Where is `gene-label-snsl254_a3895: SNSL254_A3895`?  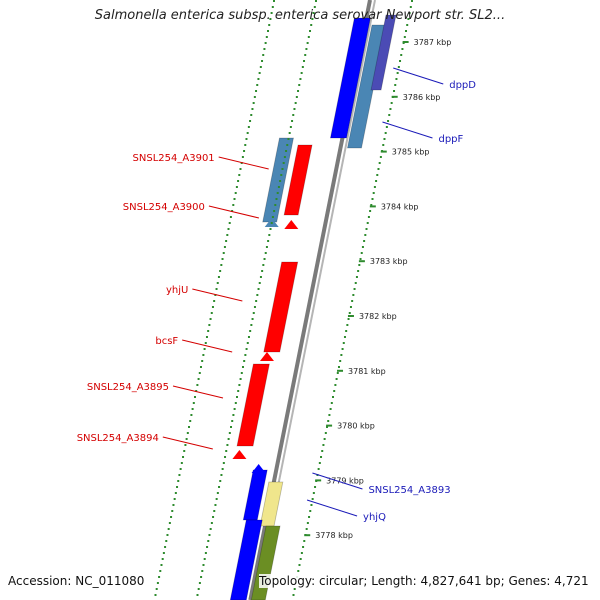 gene-label-snsl254_a3895: SNSL254_A3895 is located at coordinates (128, 387).